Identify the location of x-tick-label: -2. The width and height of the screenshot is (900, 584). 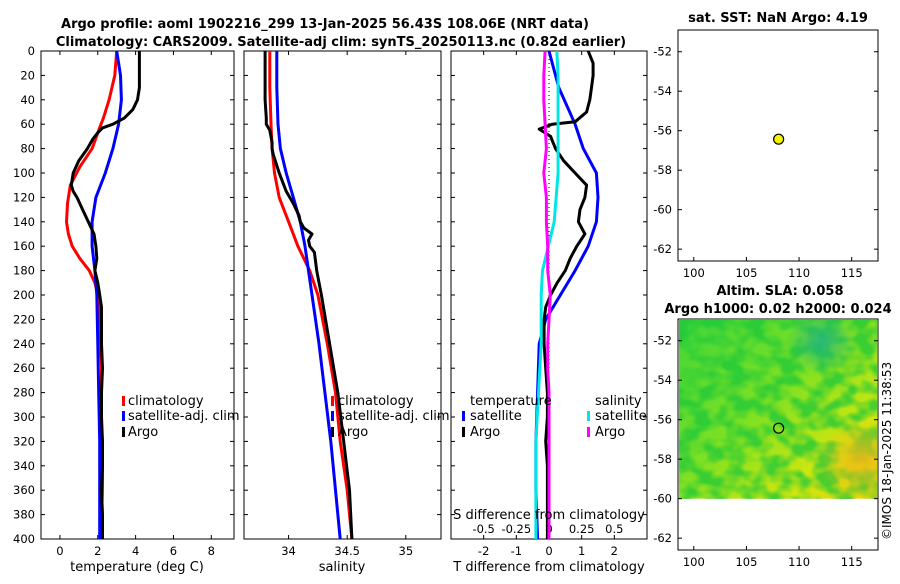
(483, 551).